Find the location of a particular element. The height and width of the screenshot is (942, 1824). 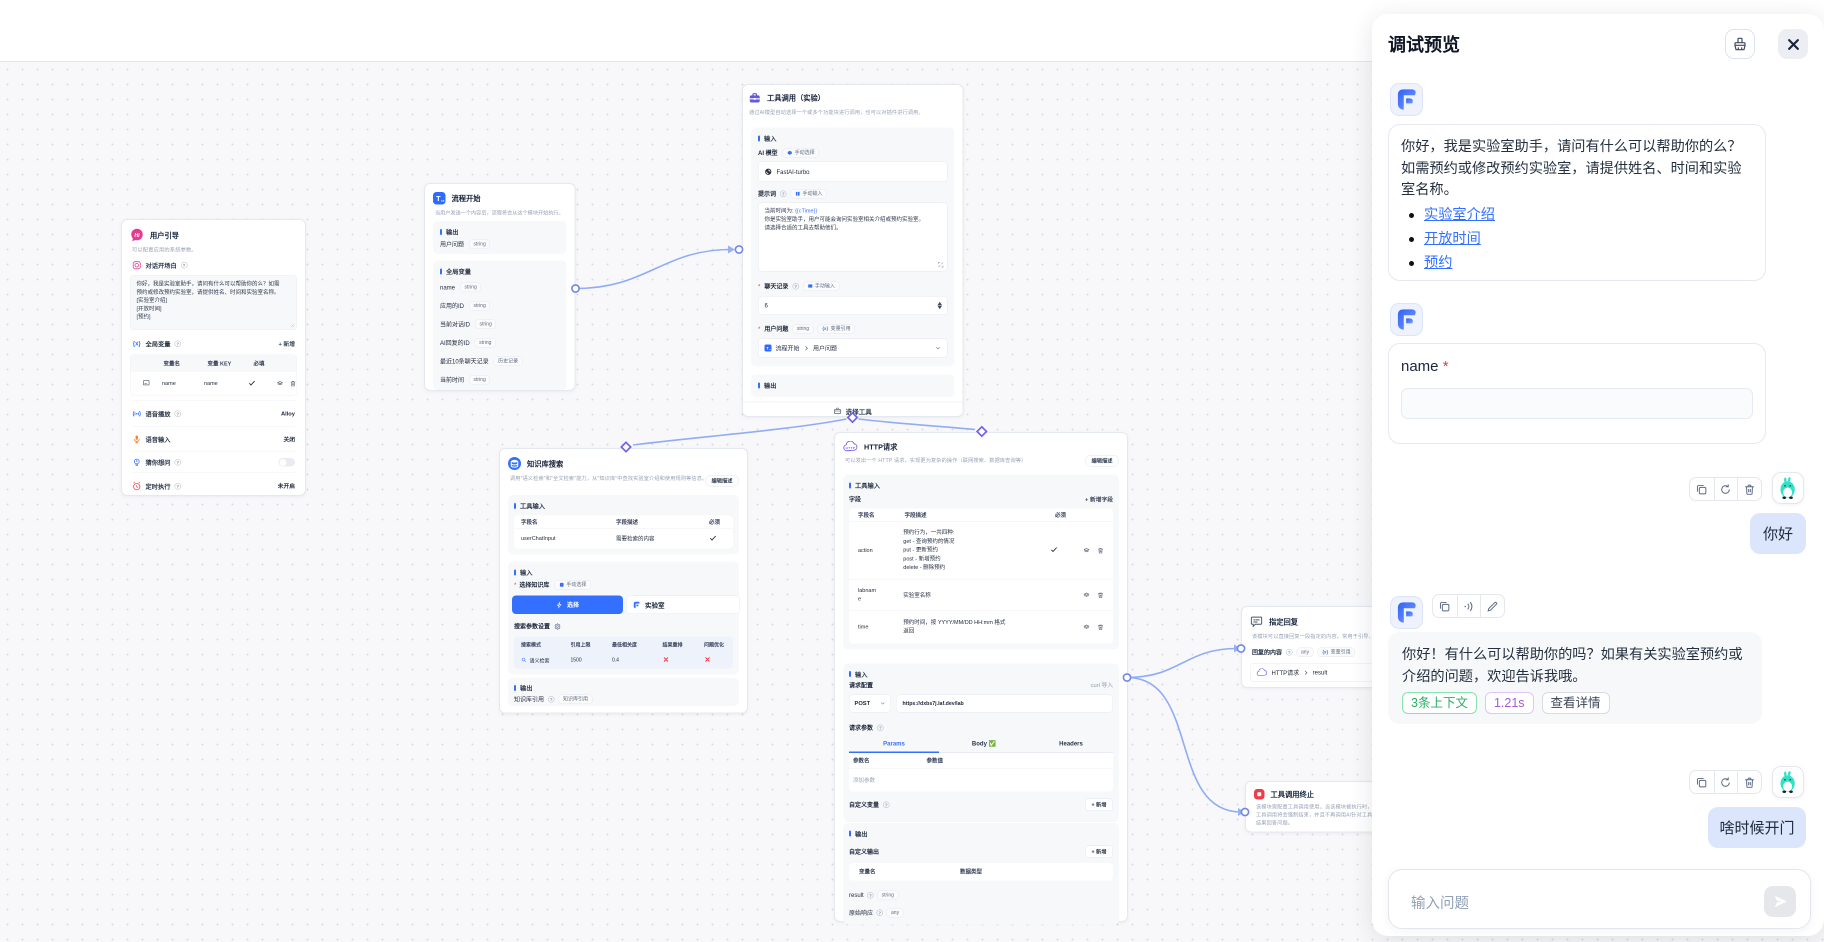

svg-text: Hi is located at coordinates (137, 236).